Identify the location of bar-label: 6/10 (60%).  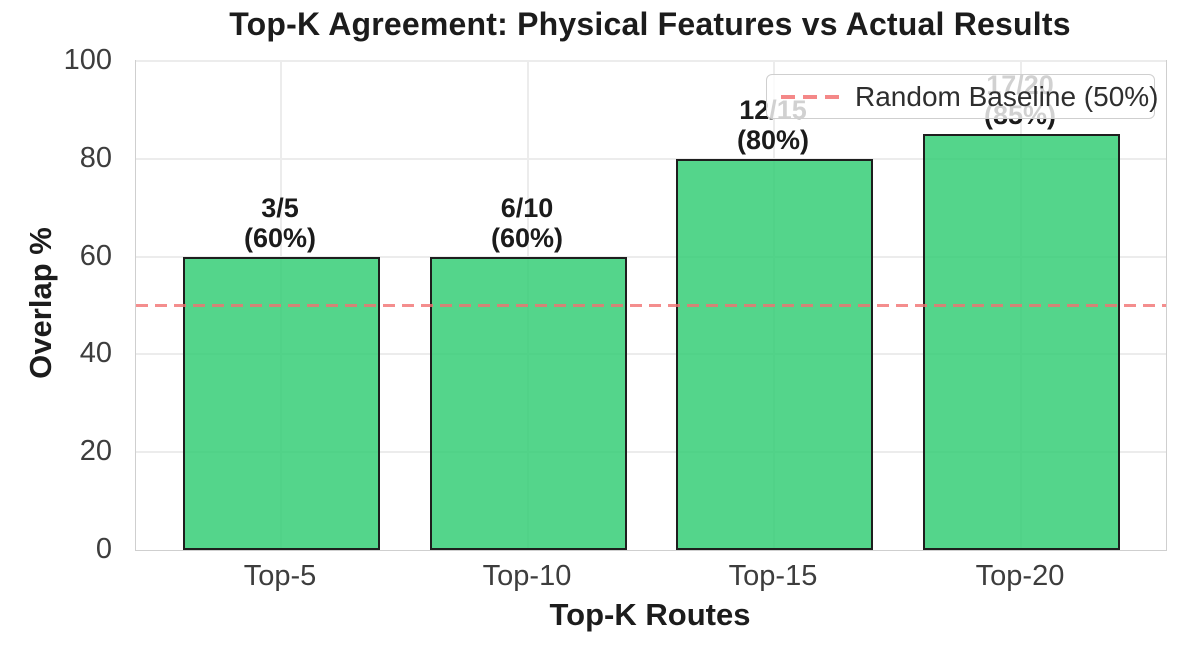
(527, 223).